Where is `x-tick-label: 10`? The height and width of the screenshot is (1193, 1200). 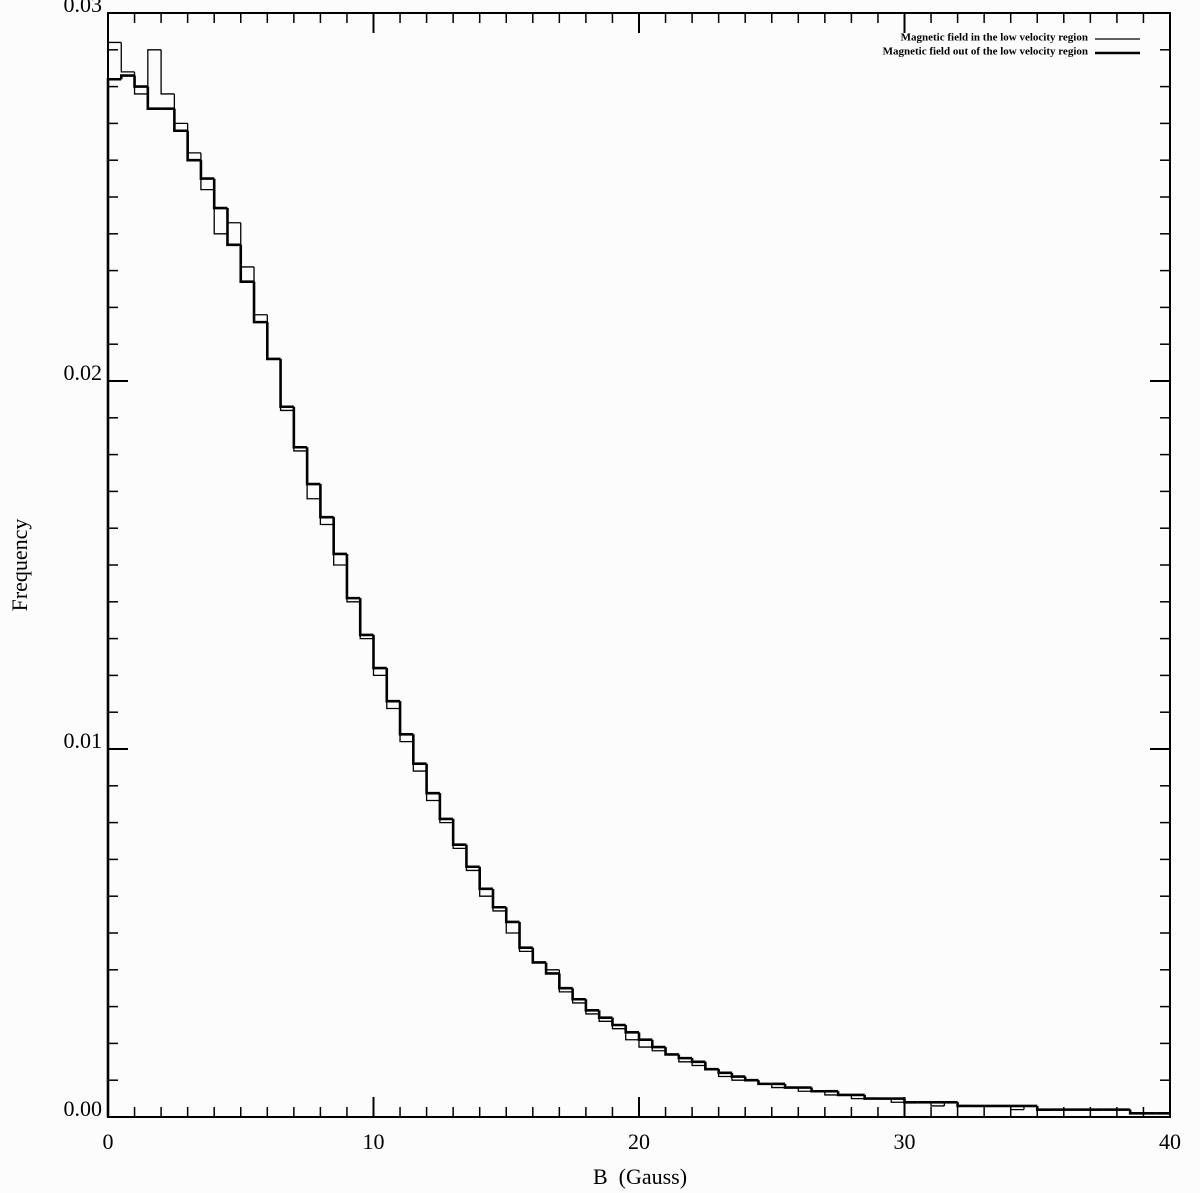 x-tick-label: 10 is located at coordinates (374, 1141).